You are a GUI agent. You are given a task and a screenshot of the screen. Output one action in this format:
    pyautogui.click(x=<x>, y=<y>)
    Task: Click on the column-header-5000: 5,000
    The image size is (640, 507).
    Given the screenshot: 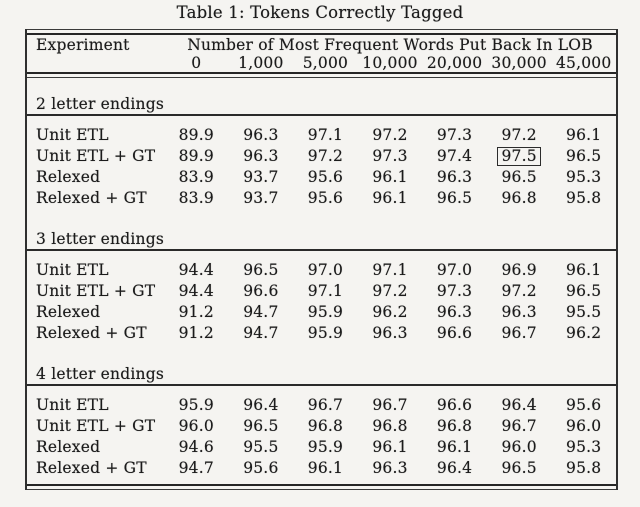 What is the action you would take?
    pyautogui.click(x=325, y=63)
    